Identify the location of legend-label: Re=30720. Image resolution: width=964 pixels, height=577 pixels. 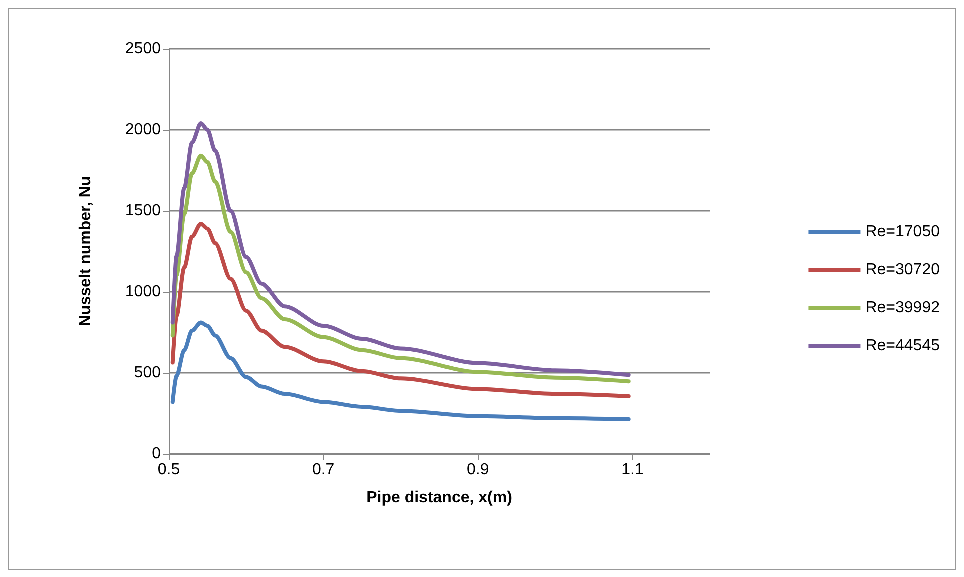
(903, 270).